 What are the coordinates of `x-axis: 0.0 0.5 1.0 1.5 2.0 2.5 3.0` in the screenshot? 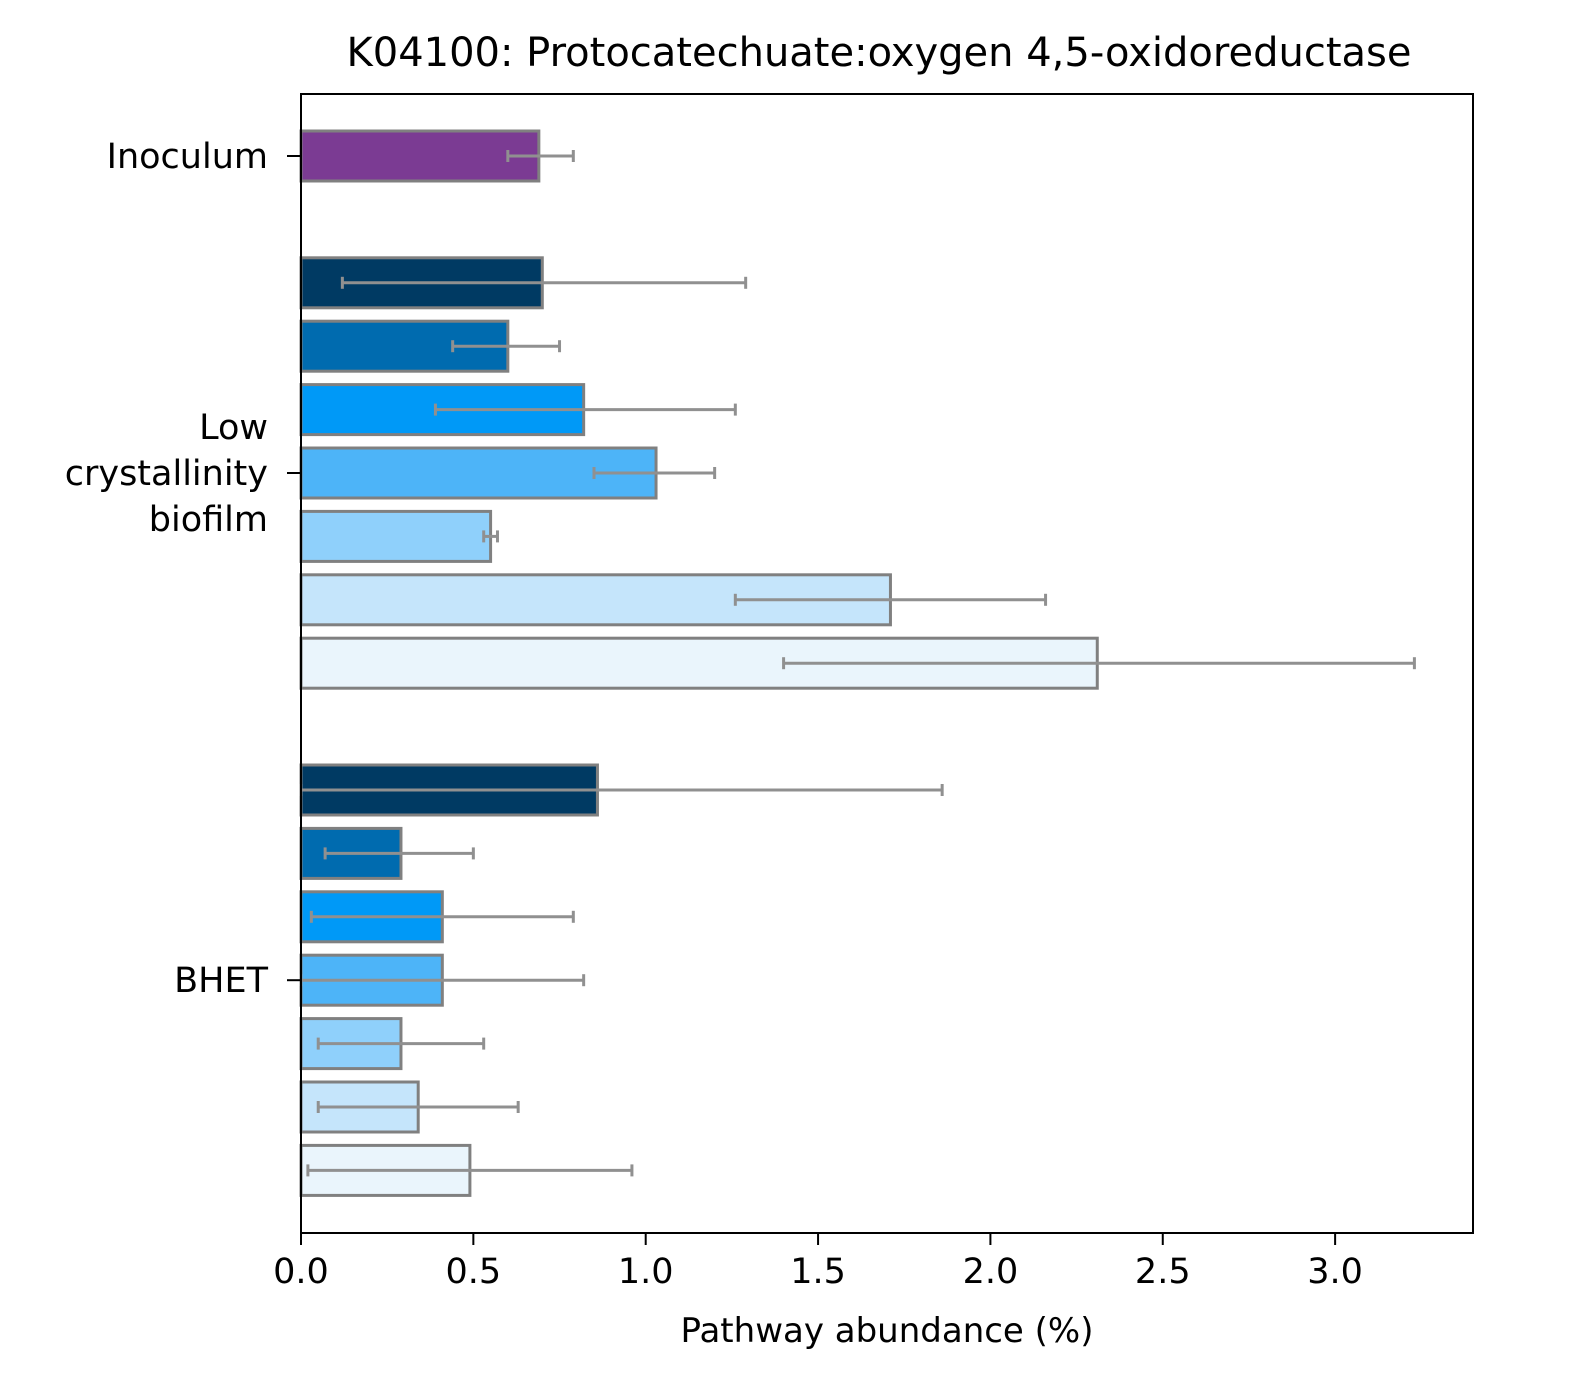 It's located at (818, 1262).